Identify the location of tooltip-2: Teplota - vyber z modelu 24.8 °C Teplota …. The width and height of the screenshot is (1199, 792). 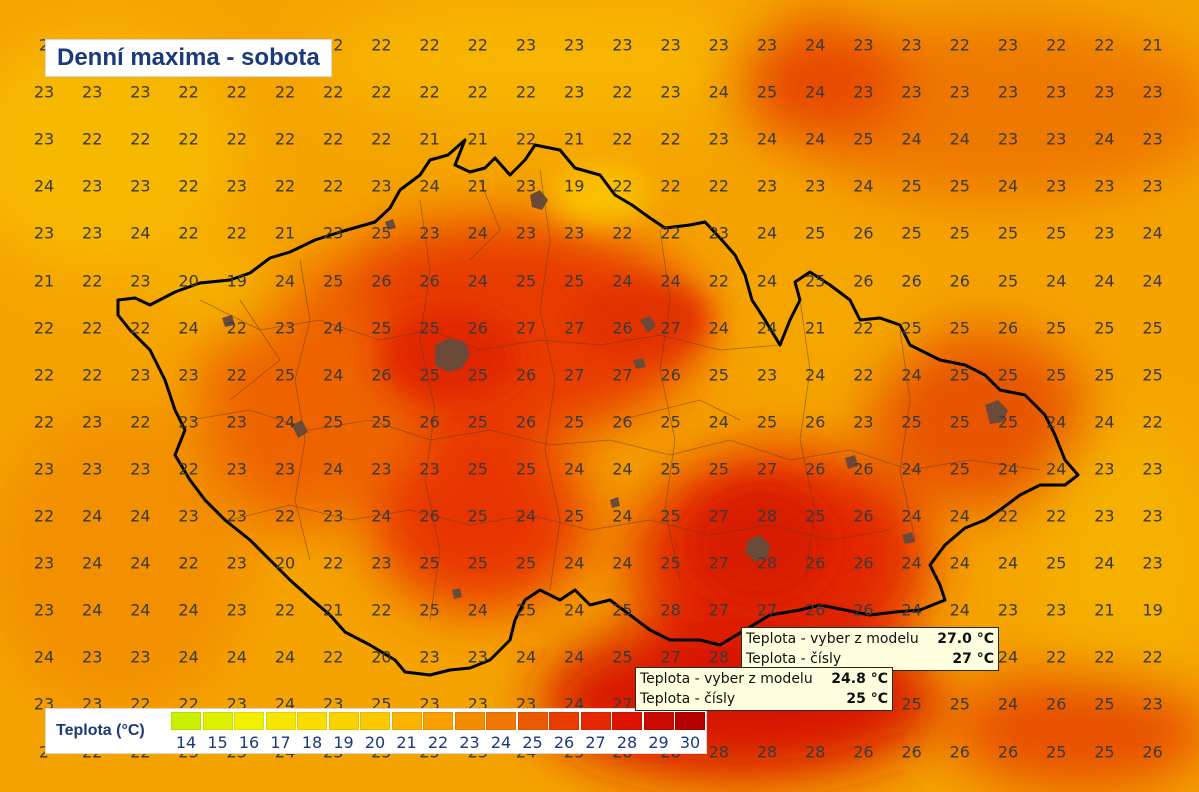
(764, 689).